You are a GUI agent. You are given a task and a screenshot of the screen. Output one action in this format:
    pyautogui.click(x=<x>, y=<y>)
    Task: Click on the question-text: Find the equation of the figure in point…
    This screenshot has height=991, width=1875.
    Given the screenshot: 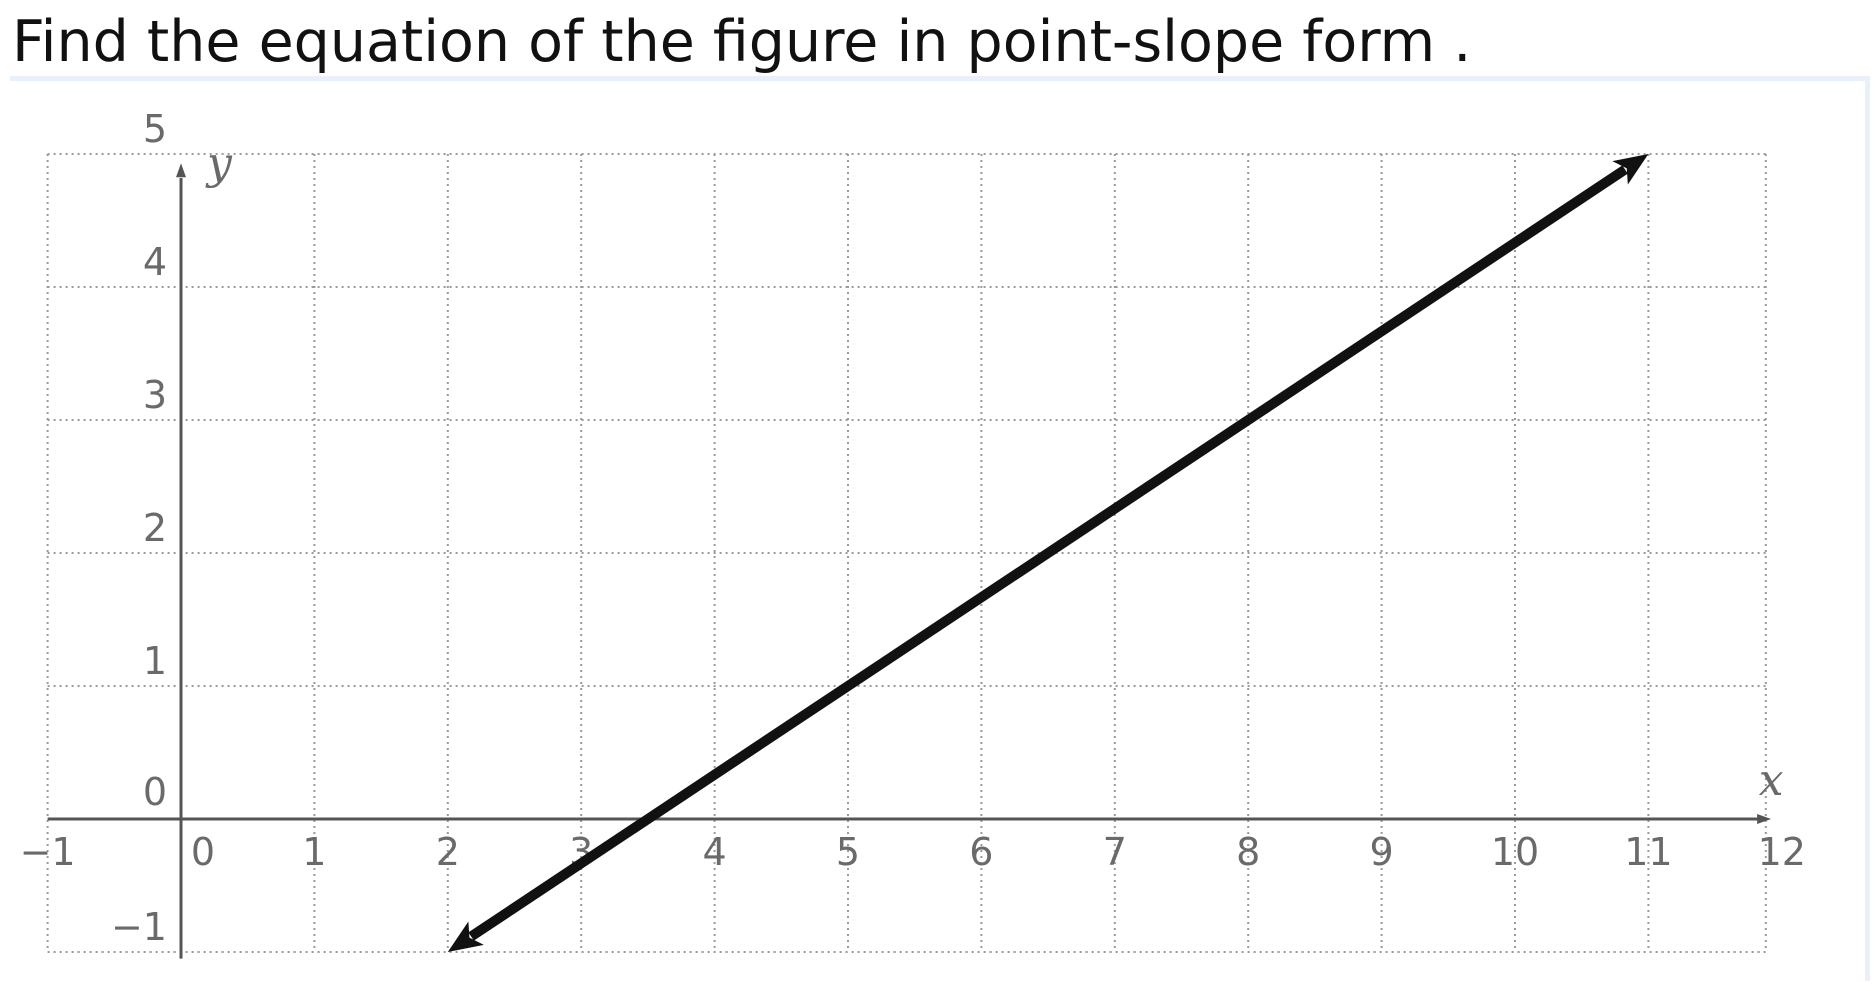 What is the action you would take?
    pyautogui.click(x=742, y=42)
    